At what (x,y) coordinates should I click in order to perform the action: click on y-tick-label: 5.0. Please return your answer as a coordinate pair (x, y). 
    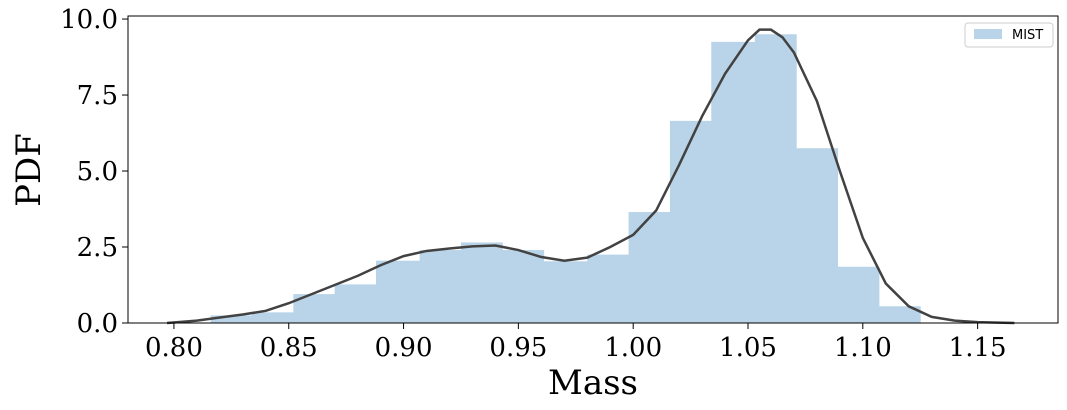
    Looking at the image, I should click on (97, 172).